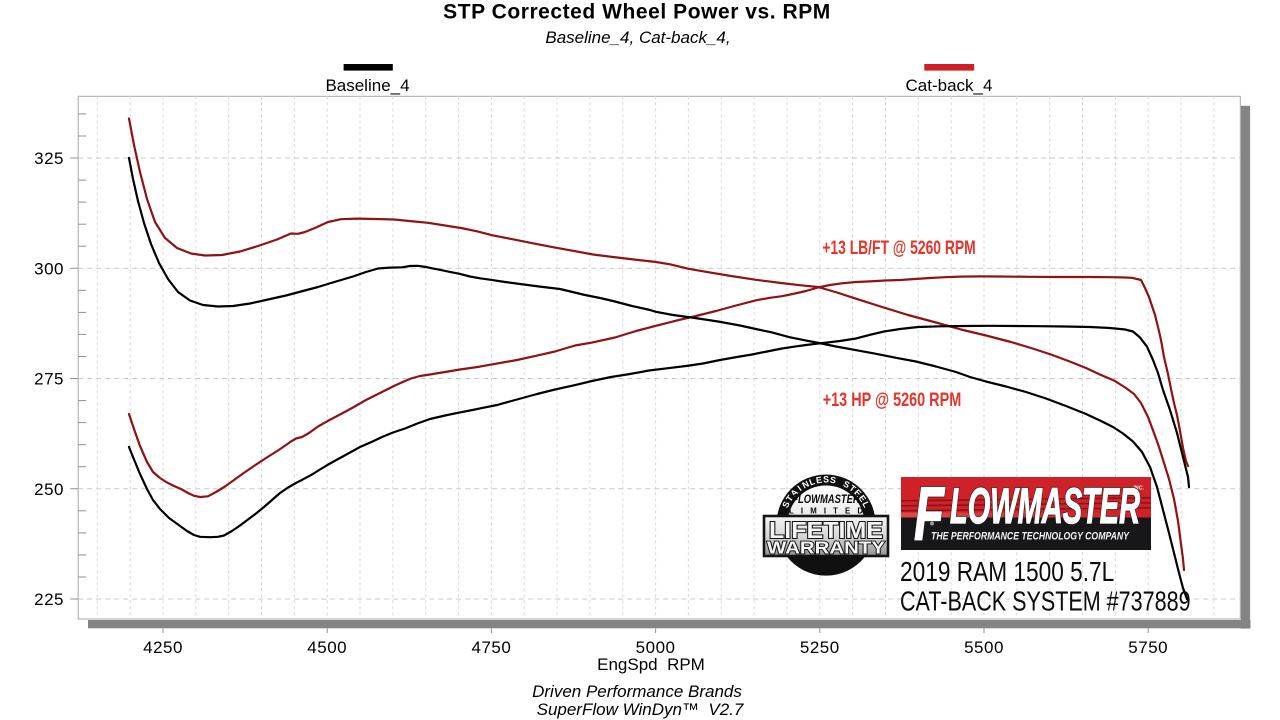  Describe the element at coordinates (1148, 647) in the screenshot. I see `svg-text: 5750` at that location.